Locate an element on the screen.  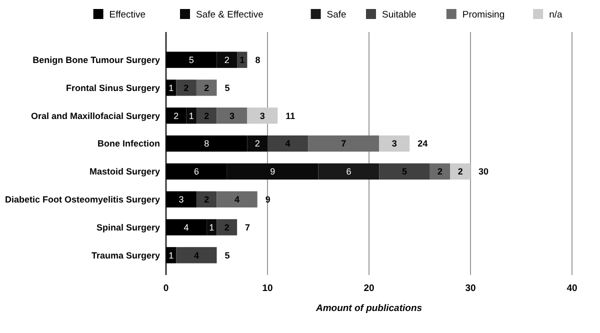
total-label: 7 is located at coordinates (247, 227).